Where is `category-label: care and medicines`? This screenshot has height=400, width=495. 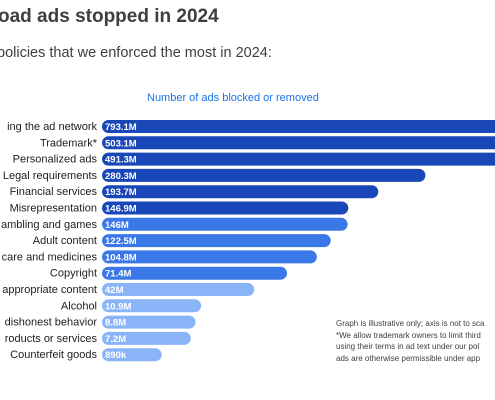 category-label: care and medicines is located at coordinates (50, 257).